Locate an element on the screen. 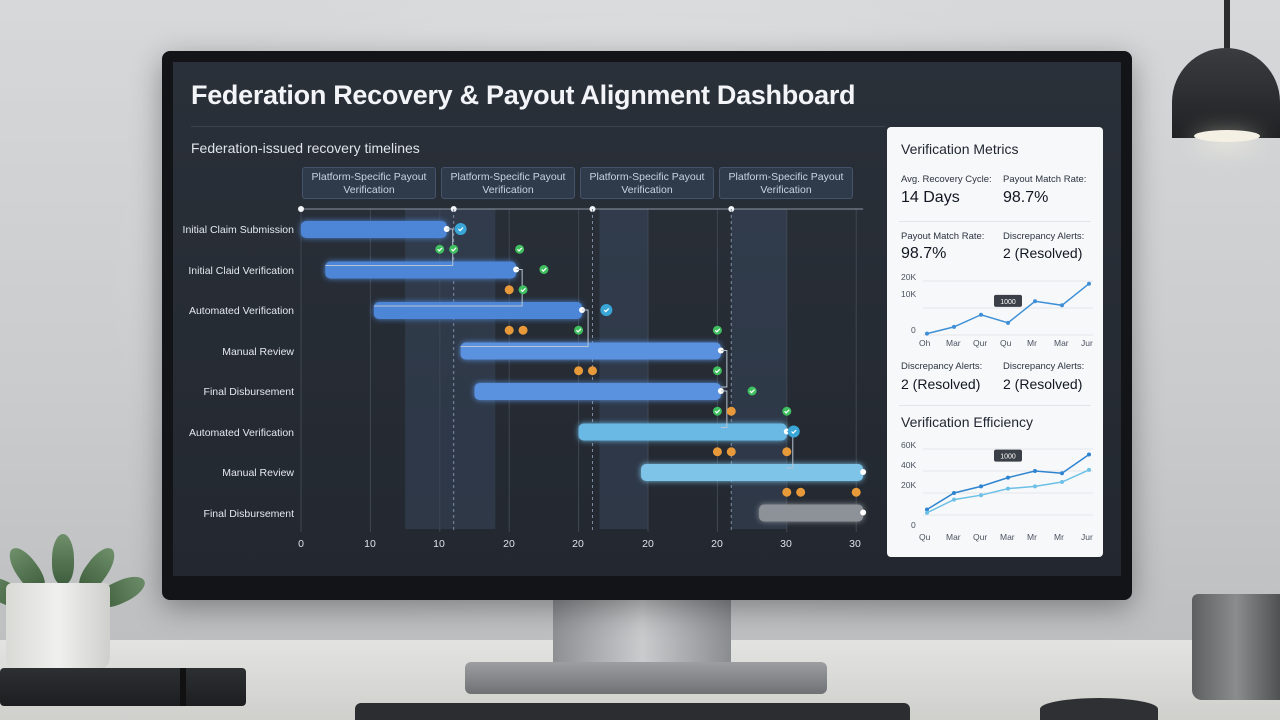  row-label-3: Automated Verification is located at coordinates (241, 311).